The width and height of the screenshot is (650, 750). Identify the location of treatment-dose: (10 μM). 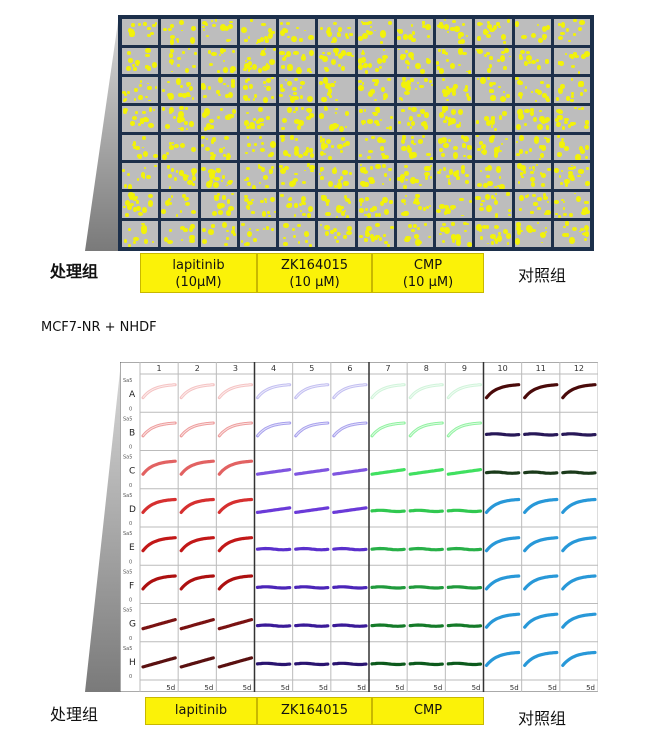
(428, 282).